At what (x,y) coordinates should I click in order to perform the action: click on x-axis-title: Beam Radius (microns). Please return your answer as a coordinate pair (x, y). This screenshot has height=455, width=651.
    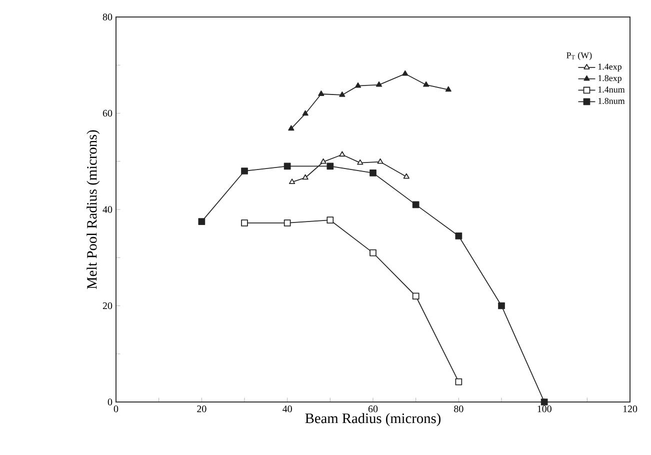
    Looking at the image, I should click on (373, 419).